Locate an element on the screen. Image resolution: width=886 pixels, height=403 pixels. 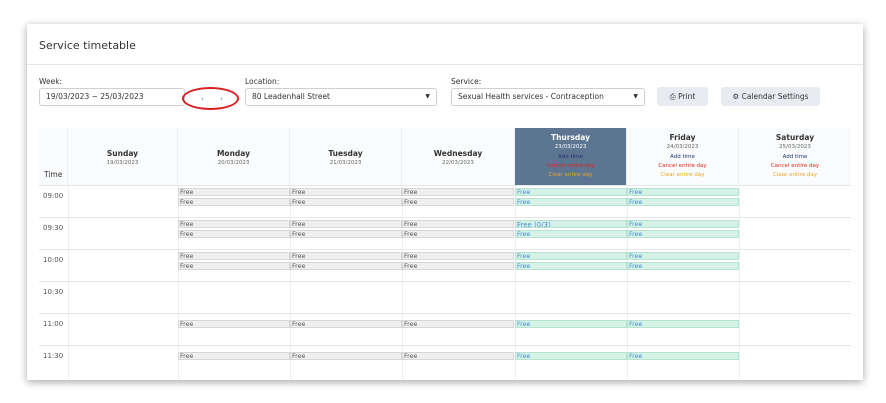
day-date: 20/03/2023 is located at coordinates (233, 163).